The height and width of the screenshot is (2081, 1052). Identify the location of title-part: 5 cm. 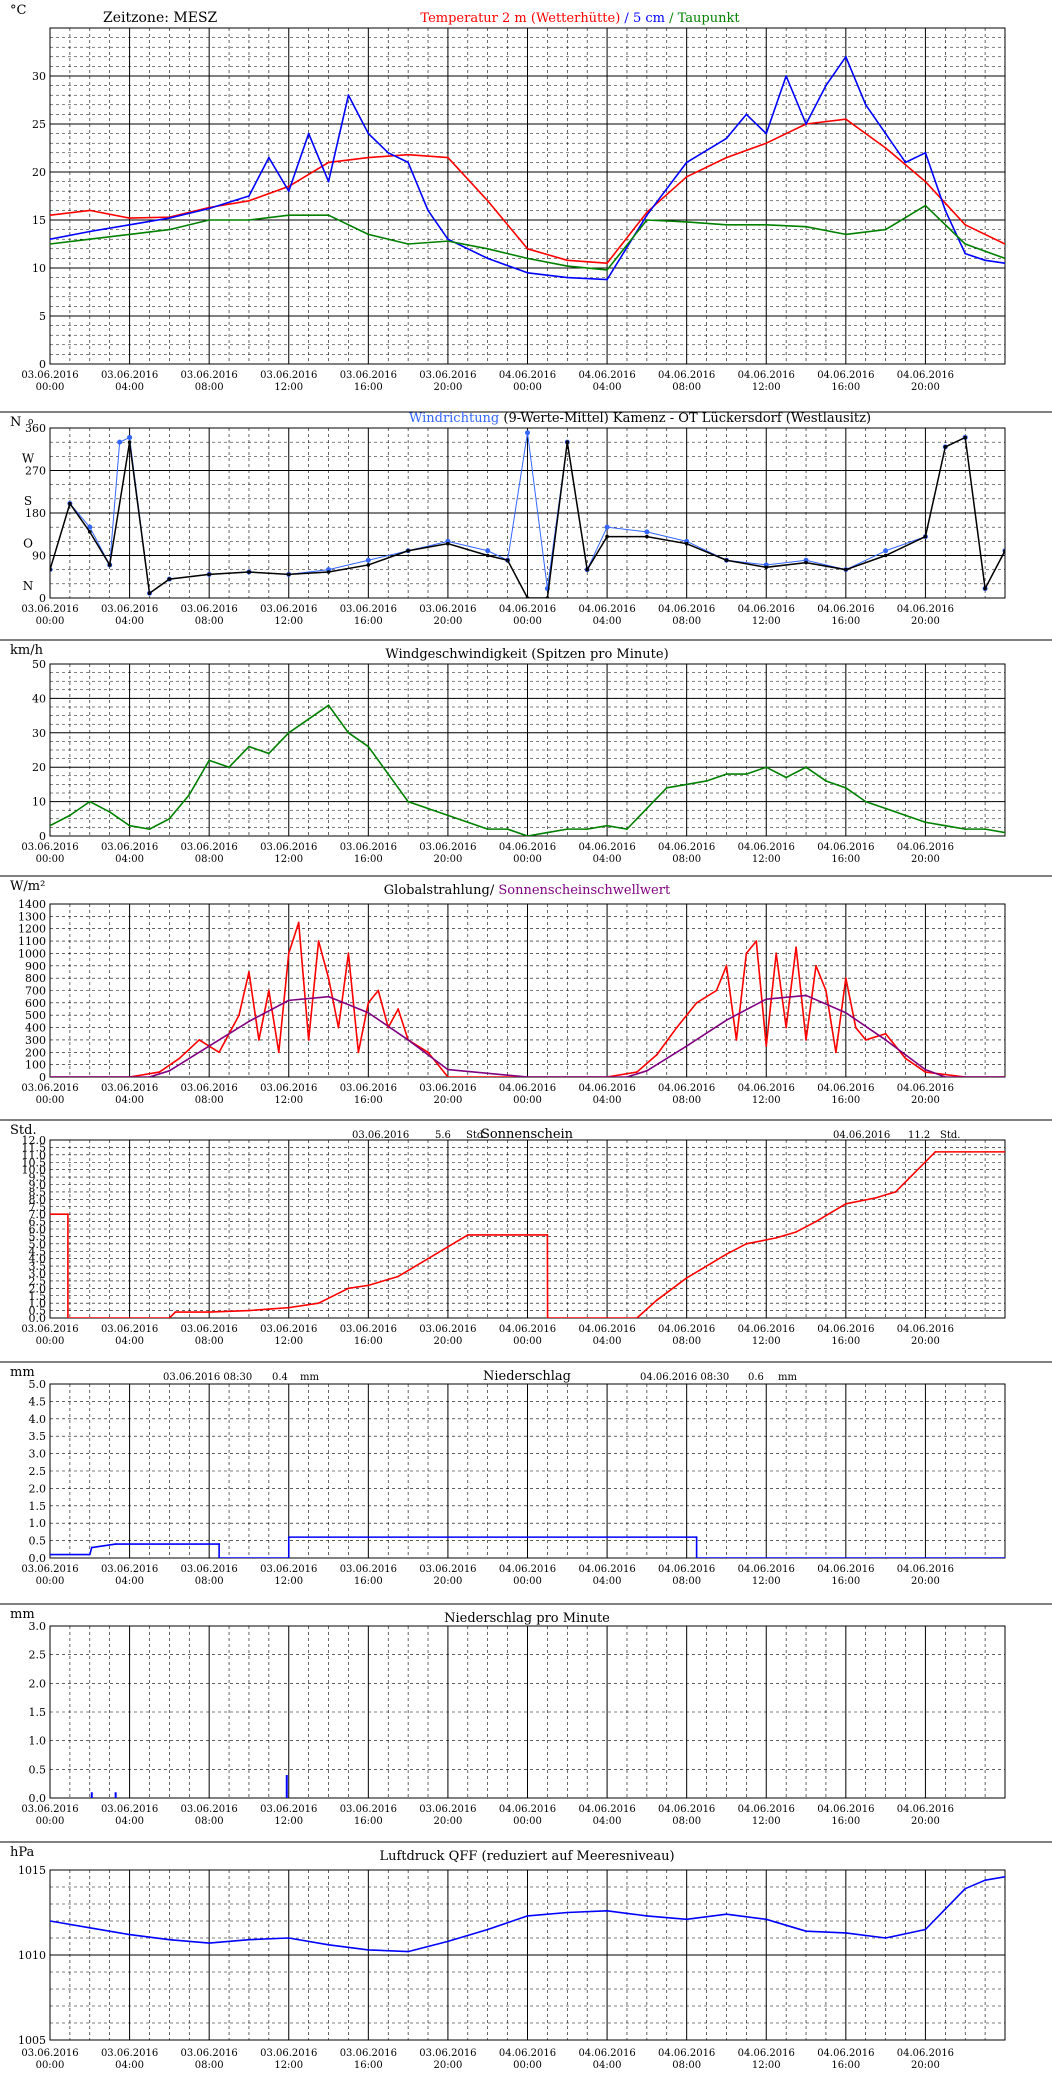
(649, 18).